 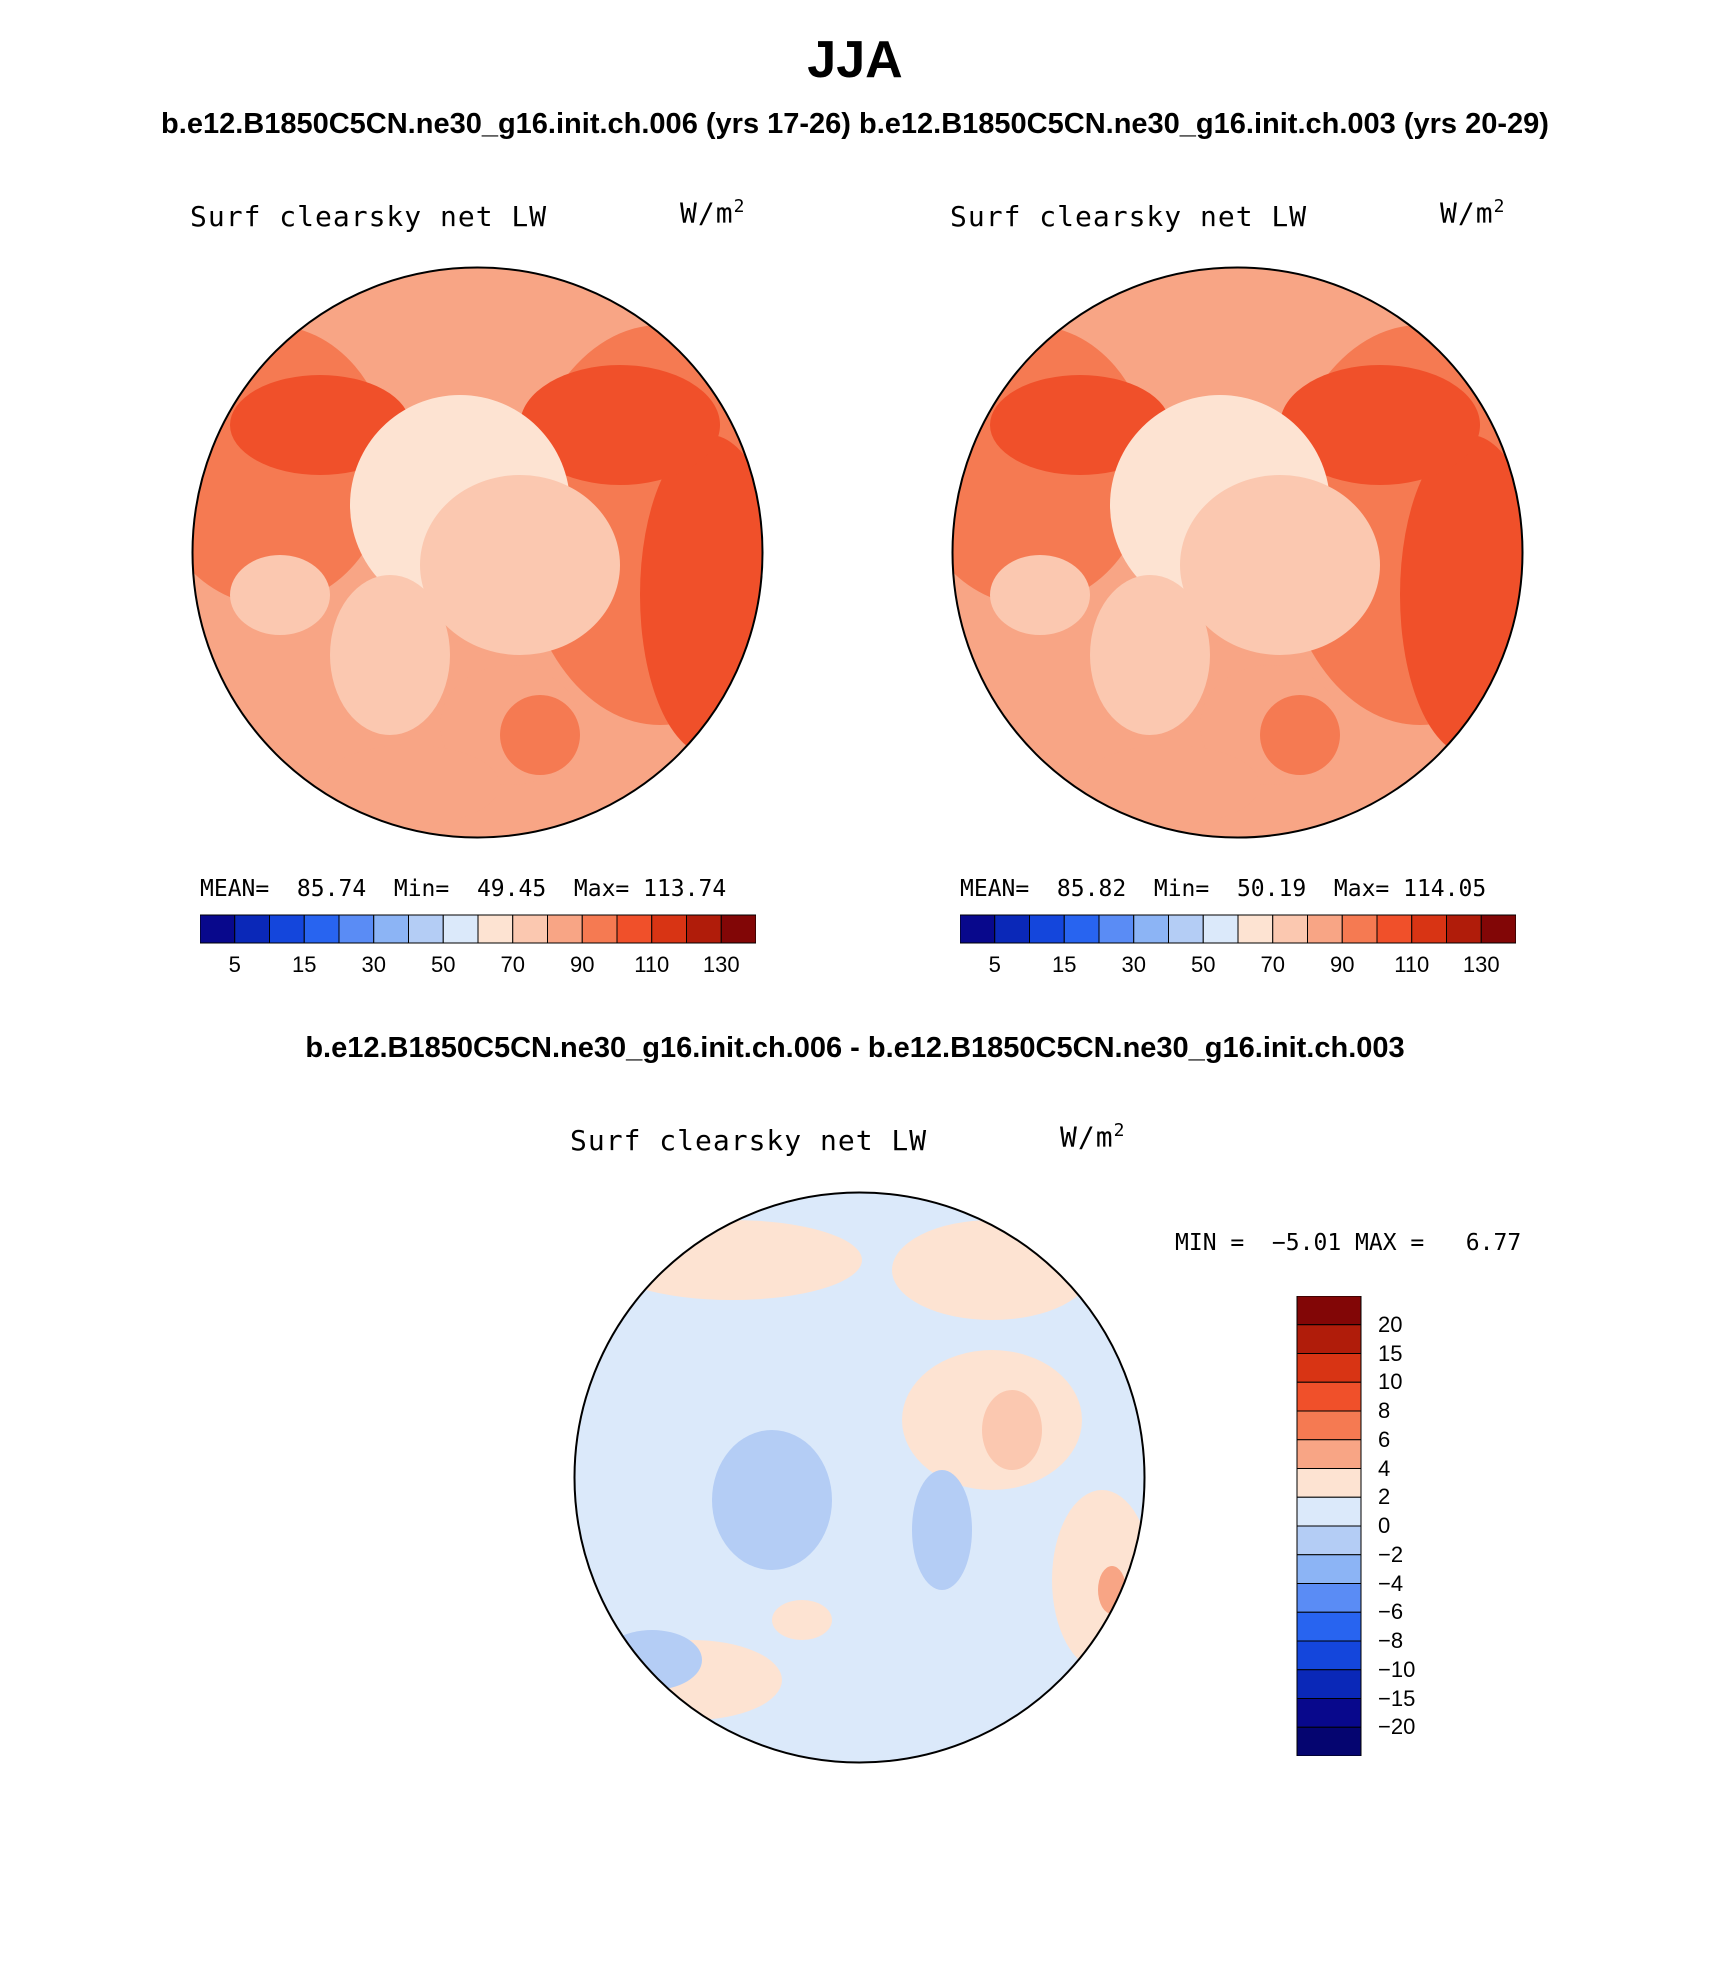 I want to click on colorbar-tick-label: 20, so click(x=1390, y=1324).